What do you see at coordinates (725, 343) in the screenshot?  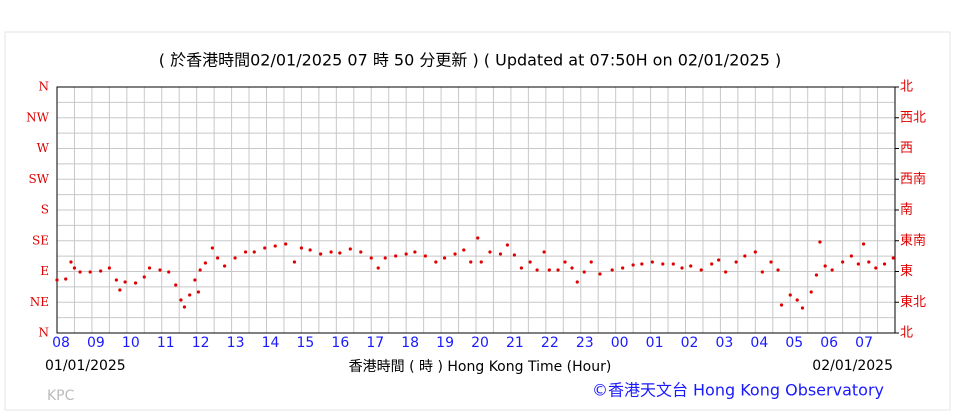 I see `x-tick-label: 03` at bounding box center [725, 343].